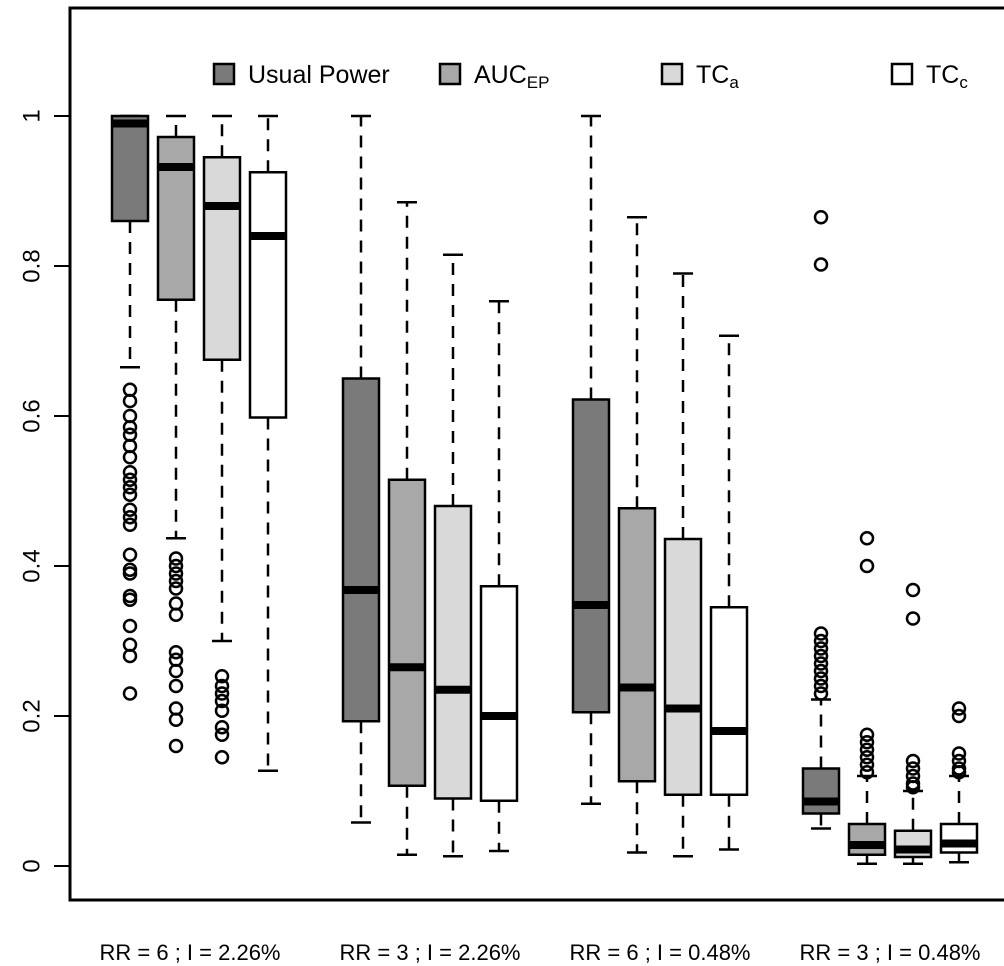  Describe the element at coordinates (301, 75) in the screenshot. I see `legend-item: Usual Power` at that location.